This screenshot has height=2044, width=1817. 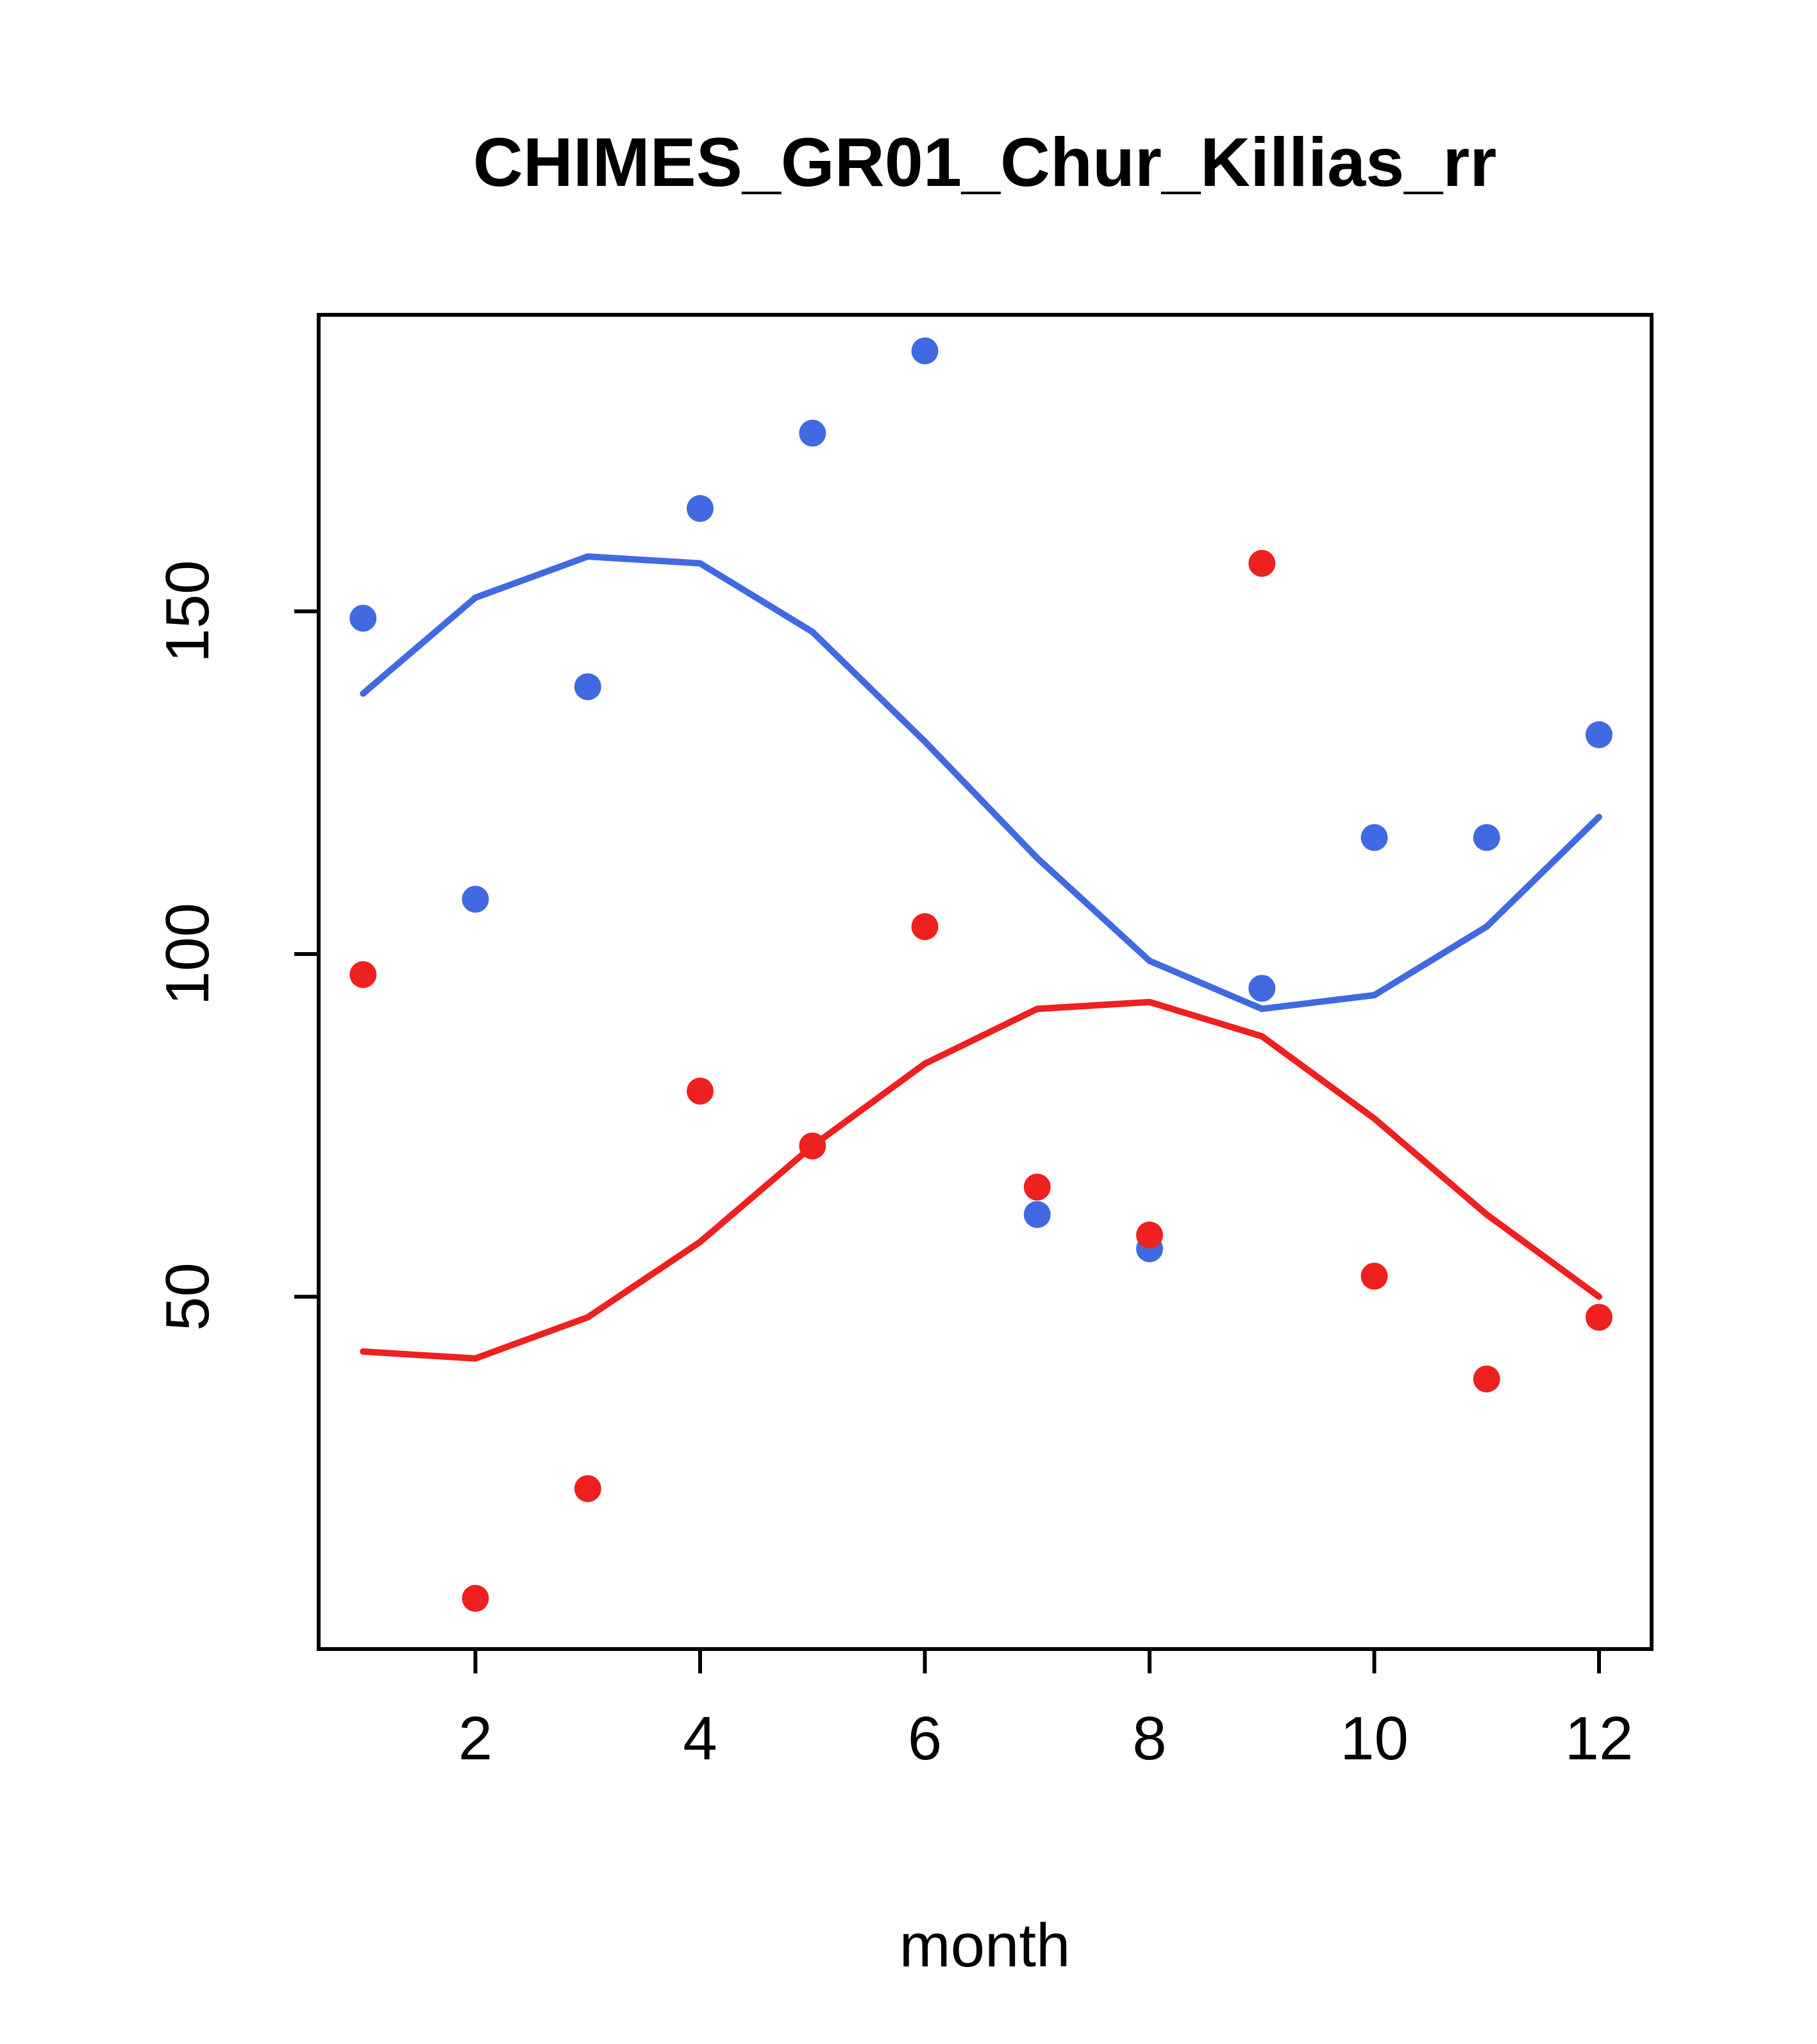 What do you see at coordinates (1600, 1739) in the screenshot?
I see `x-tick-label: 12` at bounding box center [1600, 1739].